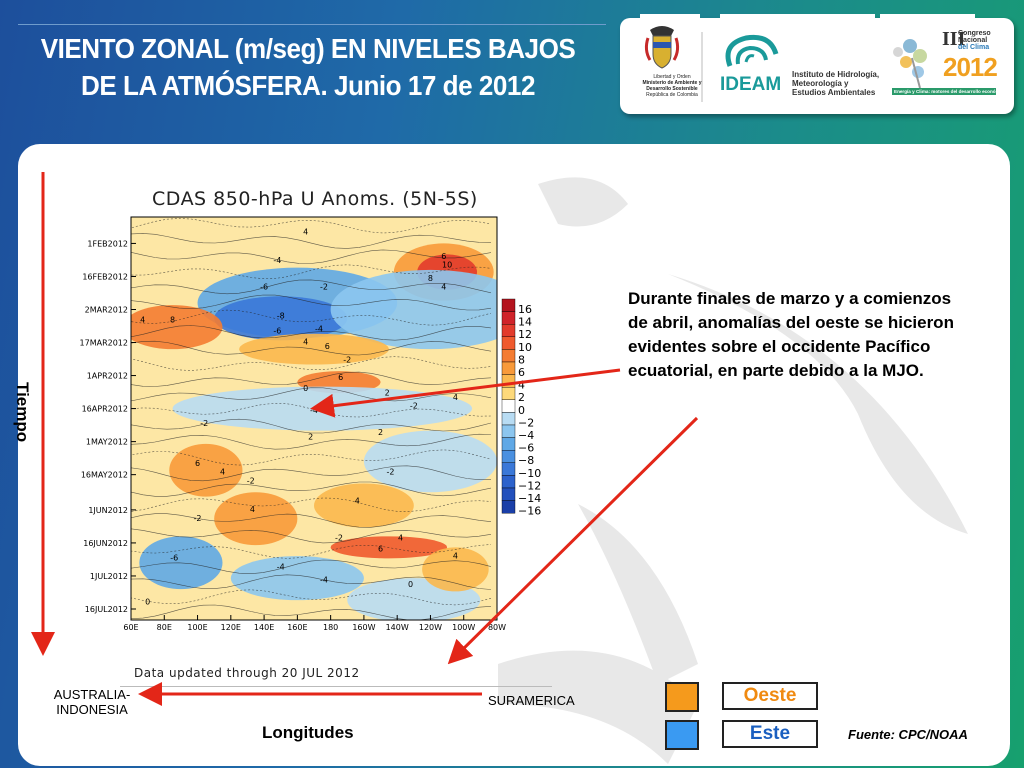 This screenshot has height=768, width=1024. What do you see at coordinates (525, 322) in the screenshot?
I see `colorbar-label: 14` at bounding box center [525, 322].